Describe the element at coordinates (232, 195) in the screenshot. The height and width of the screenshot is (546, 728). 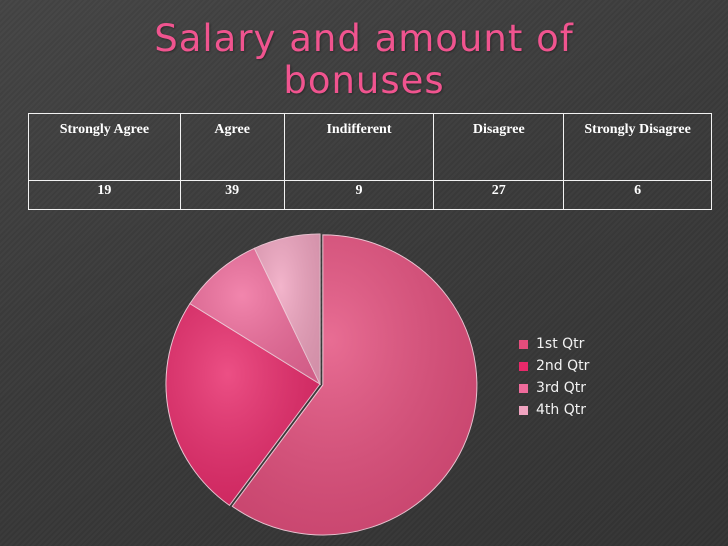
I see `value-agree: 39` at that location.